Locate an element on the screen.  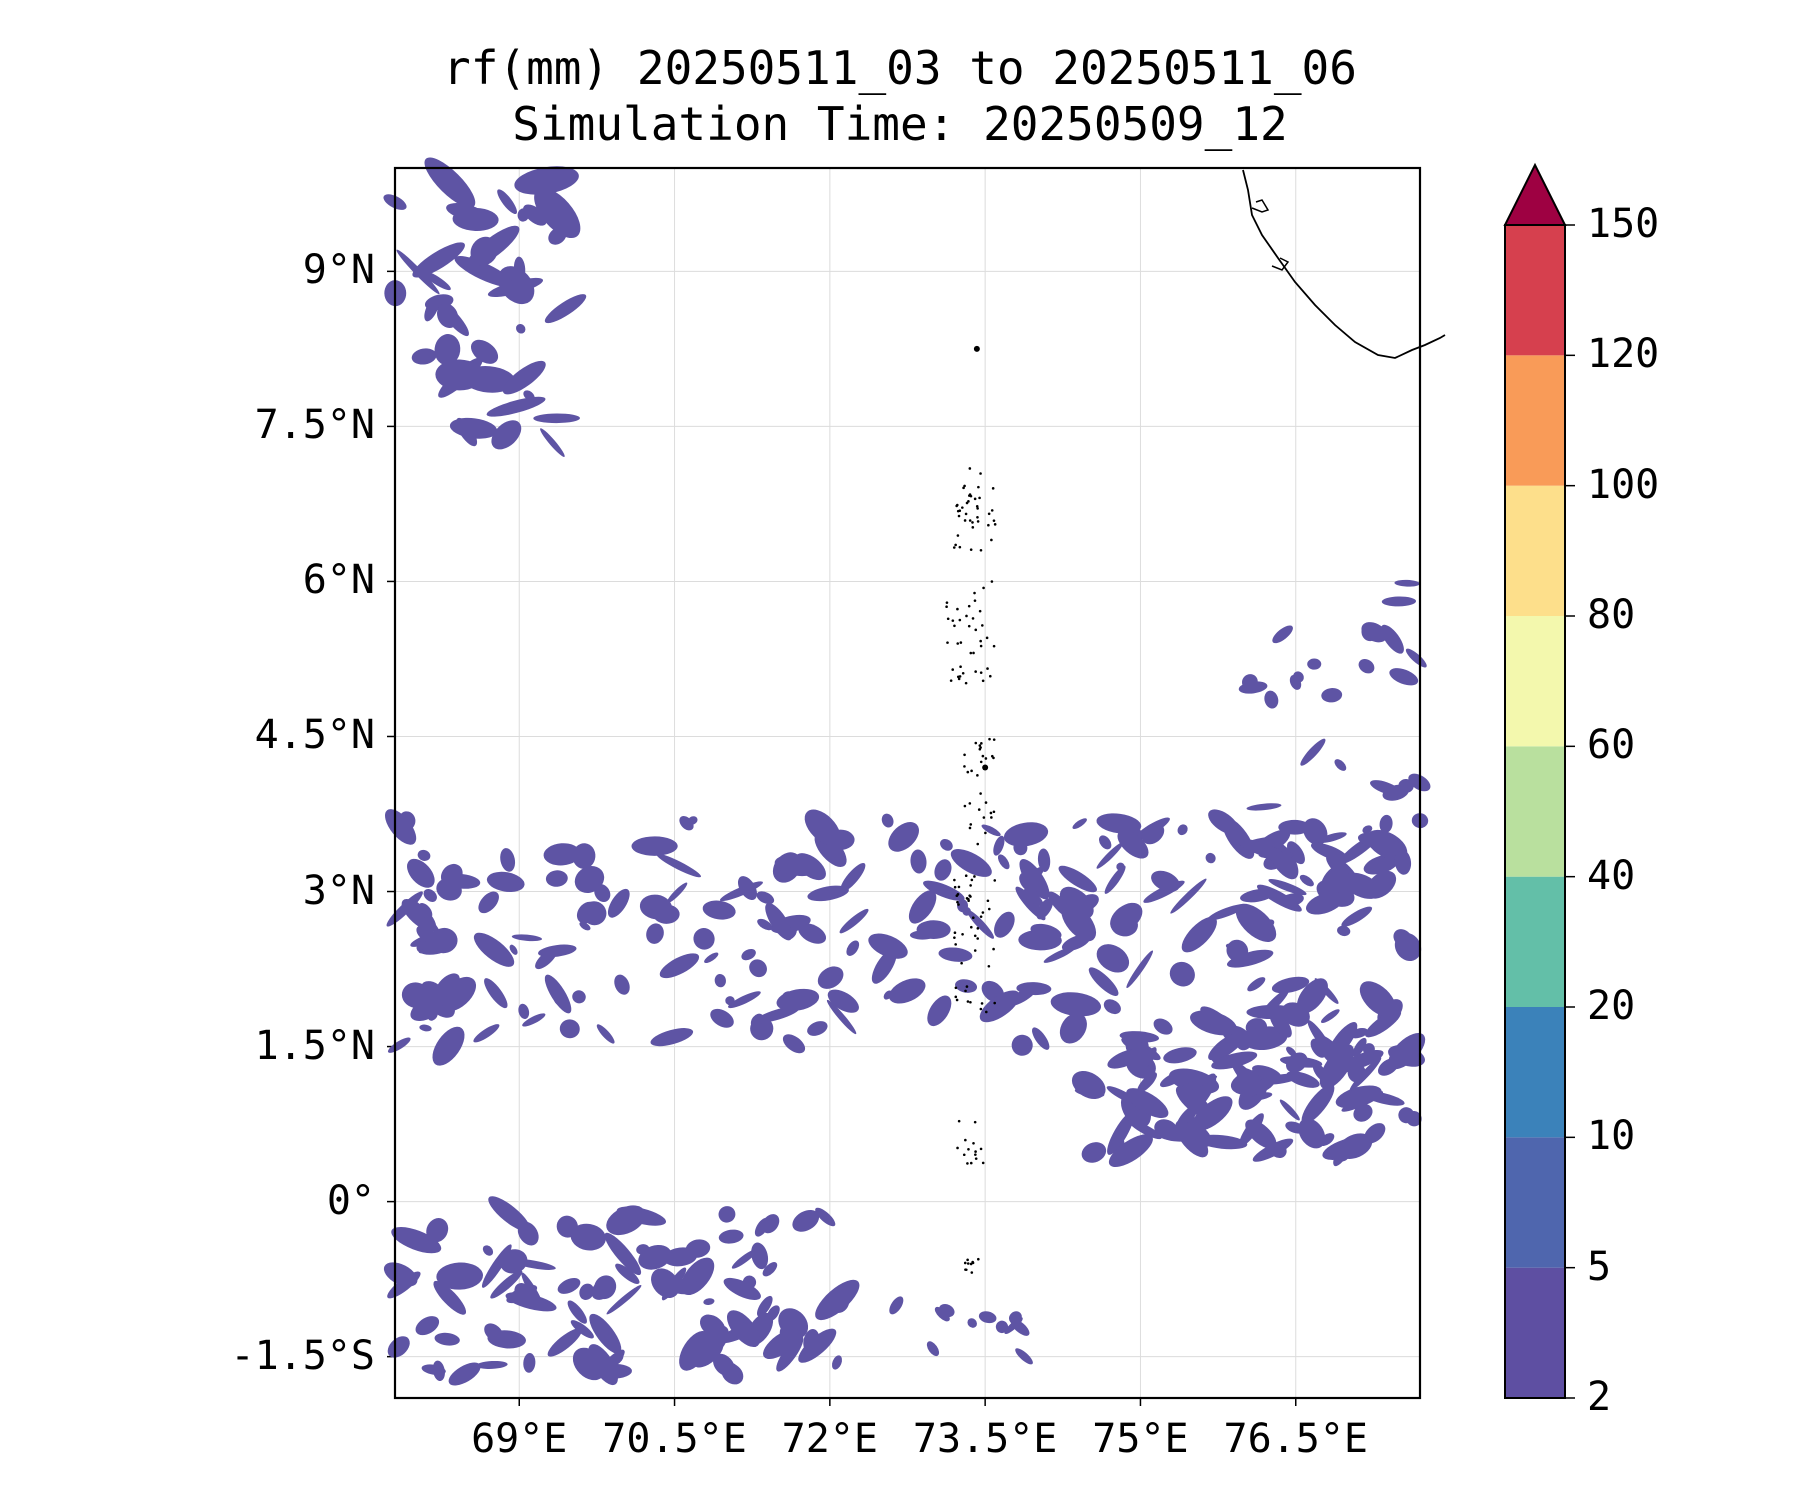
colorbar-tick-label: 80 is located at coordinates (1611, 615).